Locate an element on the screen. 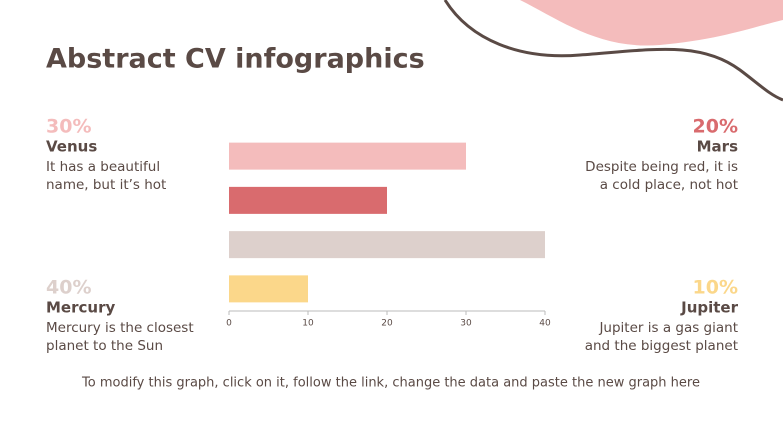 The image size is (783, 440). callout-text: planet to the Sun is located at coordinates (104, 346).